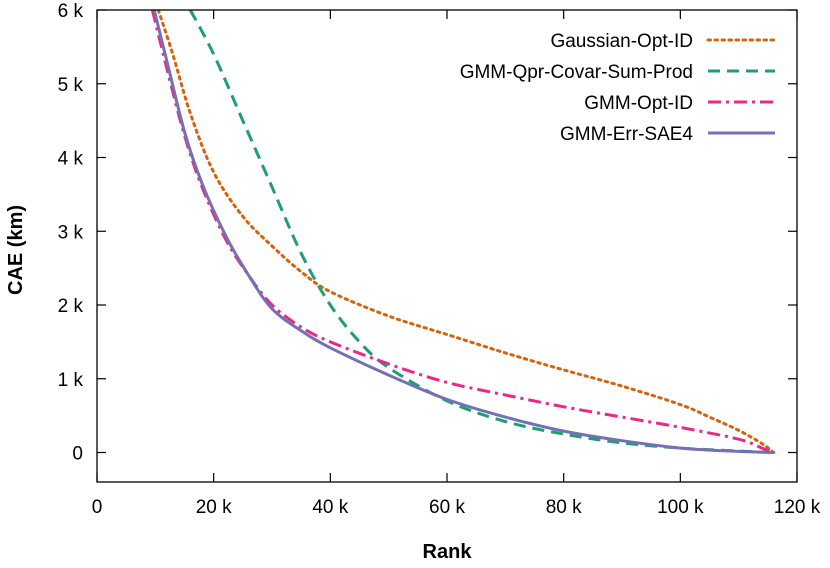 The height and width of the screenshot is (568, 830). What do you see at coordinates (680, 507) in the screenshot?
I see `x-tick-label: 100 k` at bounding box center [680, 507].